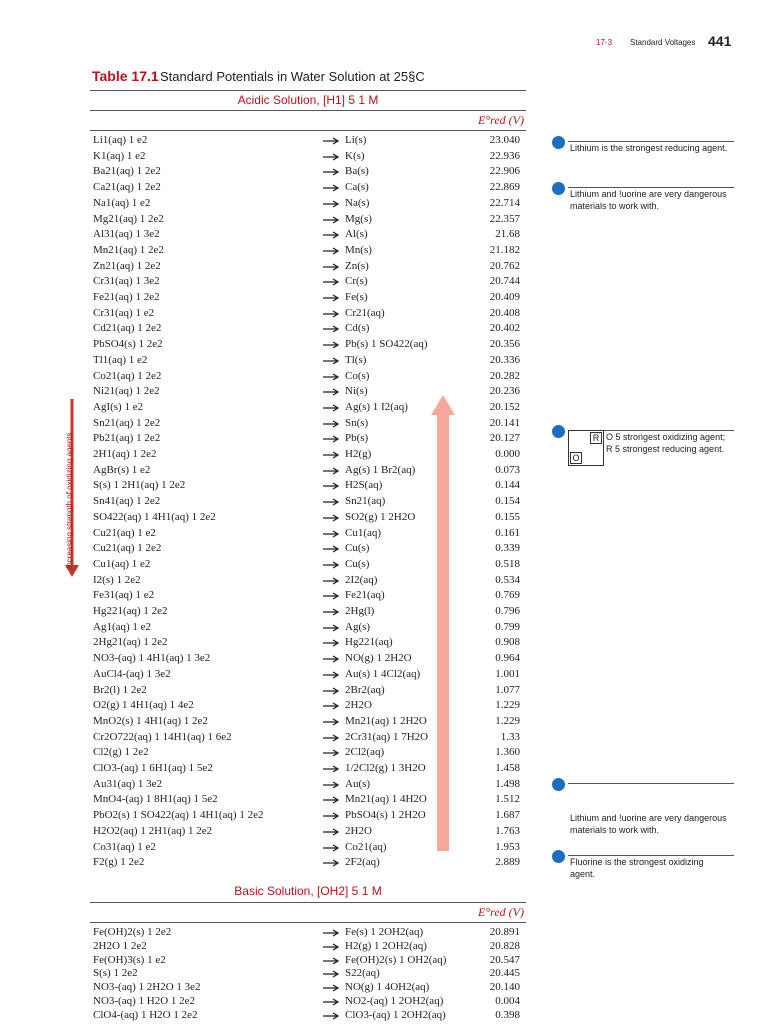  I want to click on product: Ag(s) 1 Br2(aq), so click(380, 469).